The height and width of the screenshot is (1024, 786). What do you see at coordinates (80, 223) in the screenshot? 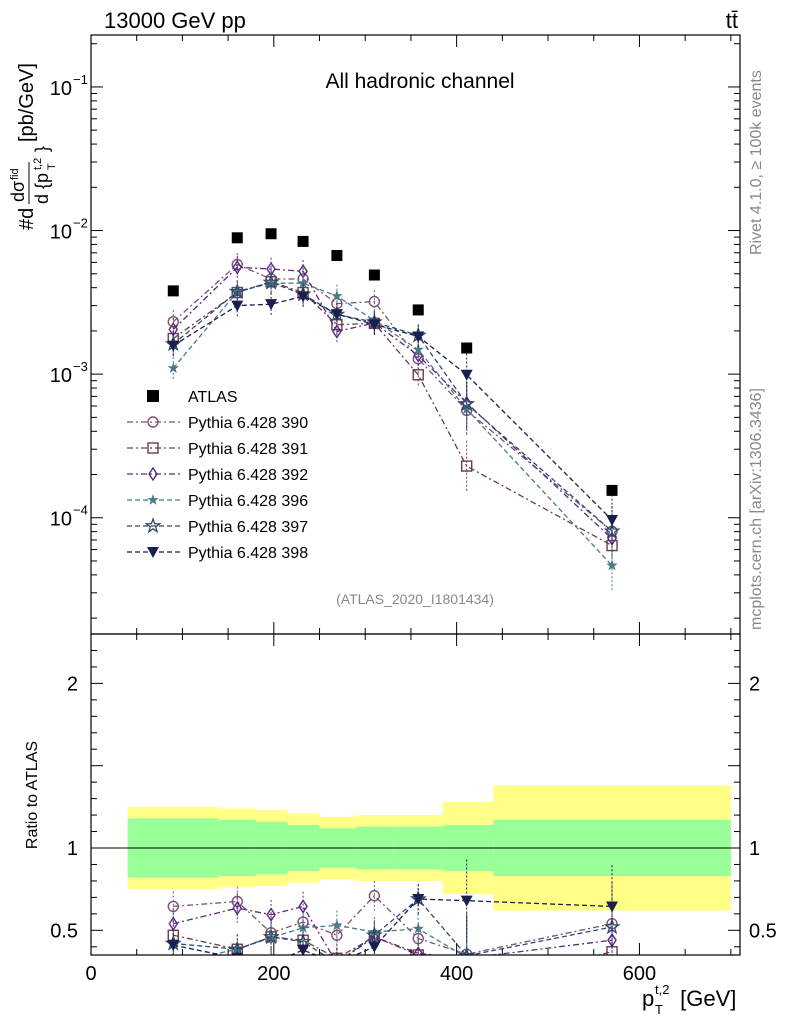
I see `svg-text: −2` at bounding box center [80, 223].